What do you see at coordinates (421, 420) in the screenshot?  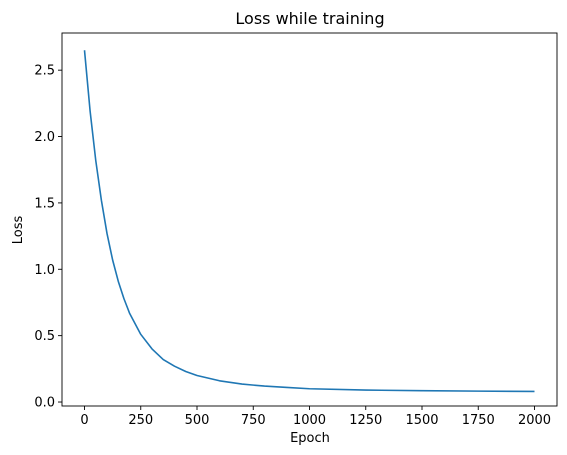 I see `x-tick-label: 1500` at bounding box center [421, 420].